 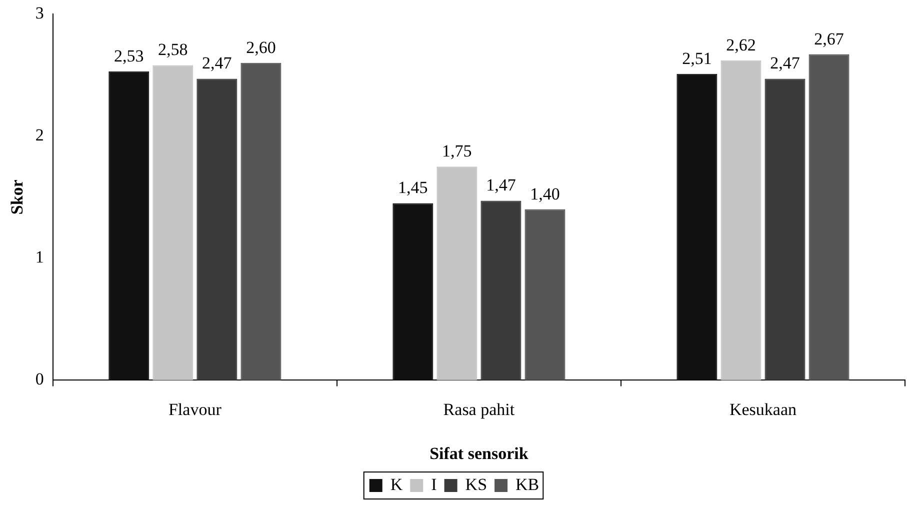 I want to click on data-label: 2,53, so click(x=129, y=56).